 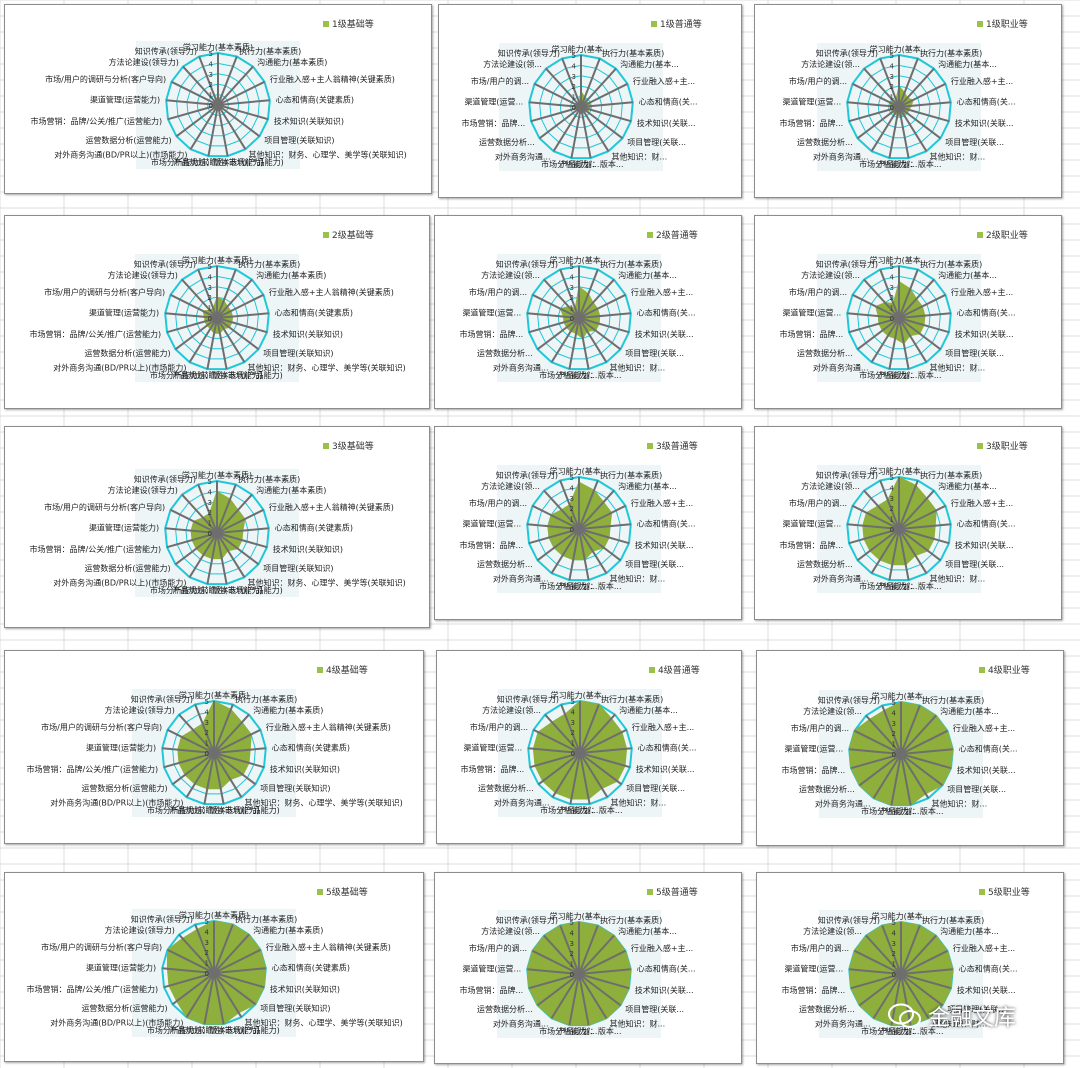 What do you see at coordinates (309, 121) in the screenshot?
I see `axis-label: 技术知识(关联知识)` at bounding box center [309, 121].